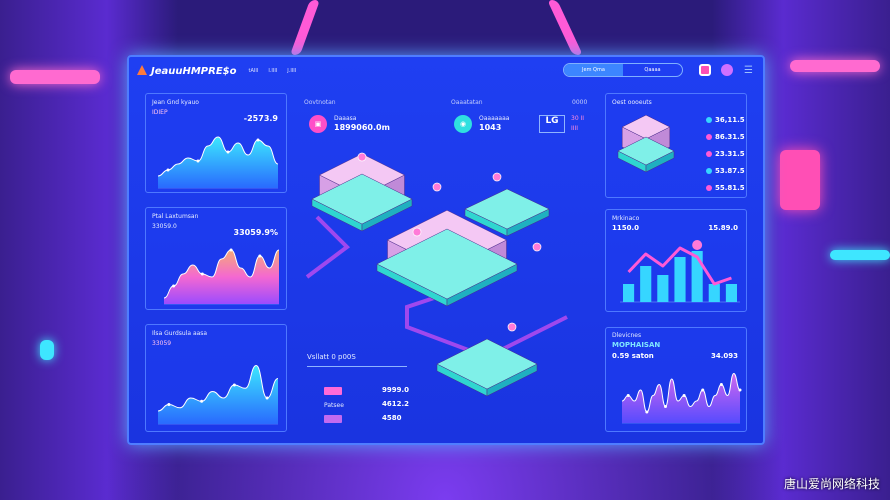  What do you see at coordinates (333, 419) in the screenshot?
I see `color-swatch` at bounding box center [333, 419].